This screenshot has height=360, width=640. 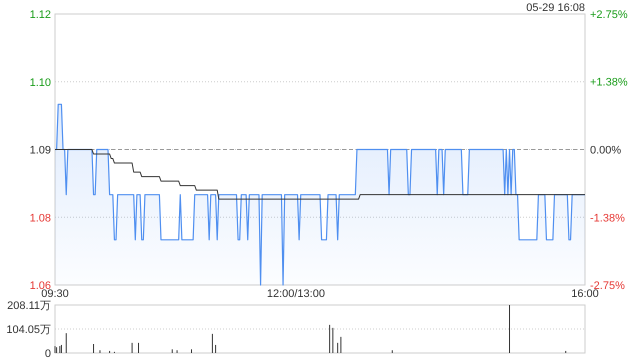 What do you see at coordinates (320, 174) in the screenshot?
I see `line-series` at bounding box center [320, 174].